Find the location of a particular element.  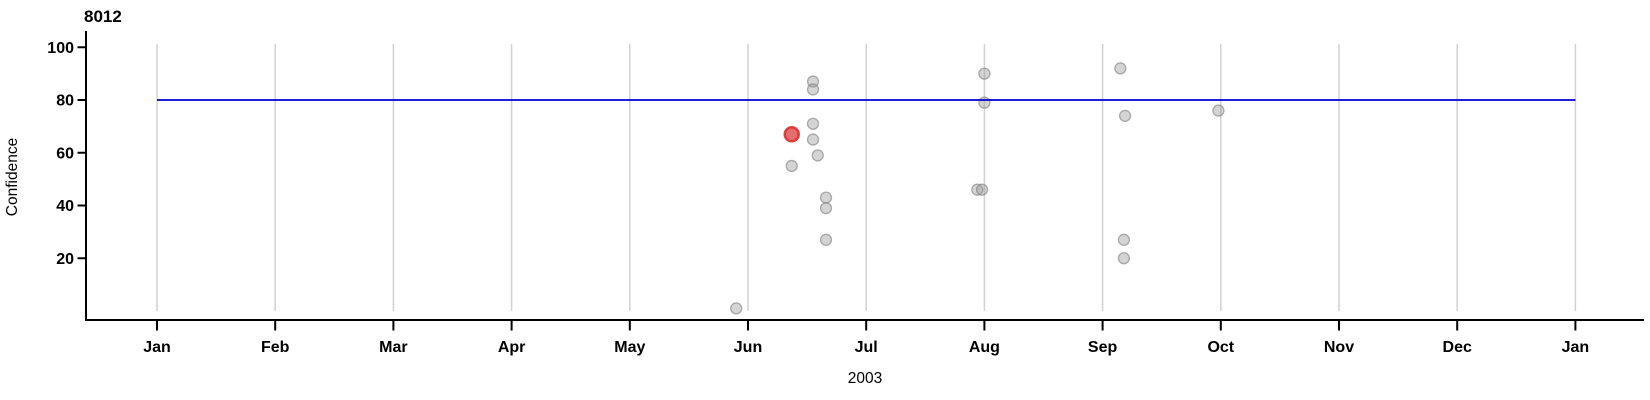

x-axis-month-label: Nov is located at coordinates (1339, 347).